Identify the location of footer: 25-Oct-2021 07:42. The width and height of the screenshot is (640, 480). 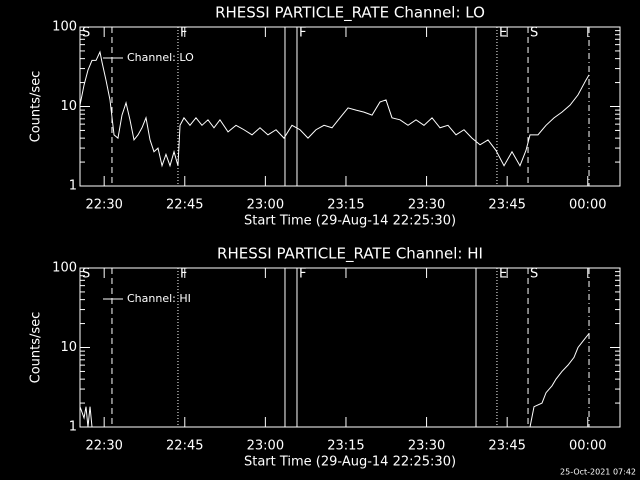
(598, 472).